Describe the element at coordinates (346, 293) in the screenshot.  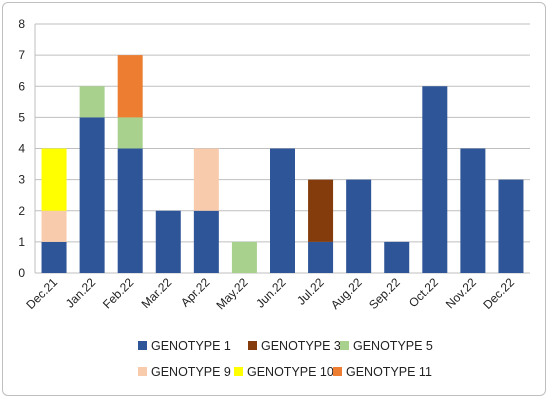
I see `x-tick-label: Aug.22` at that location.